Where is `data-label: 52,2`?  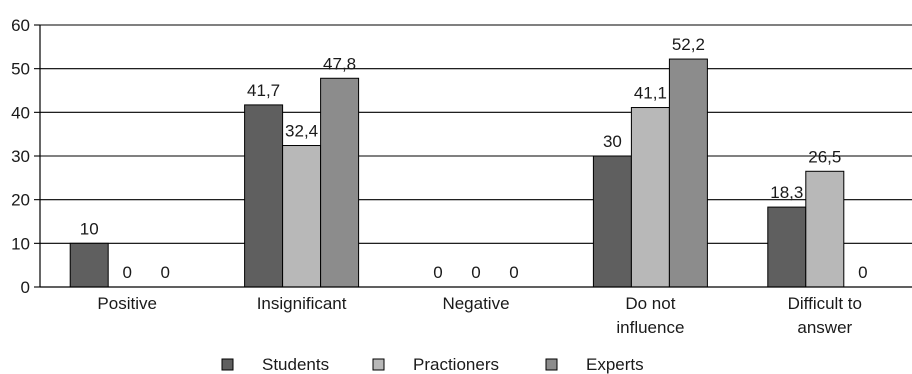
data-label: 52,2 is located at coordinates (688, 44).